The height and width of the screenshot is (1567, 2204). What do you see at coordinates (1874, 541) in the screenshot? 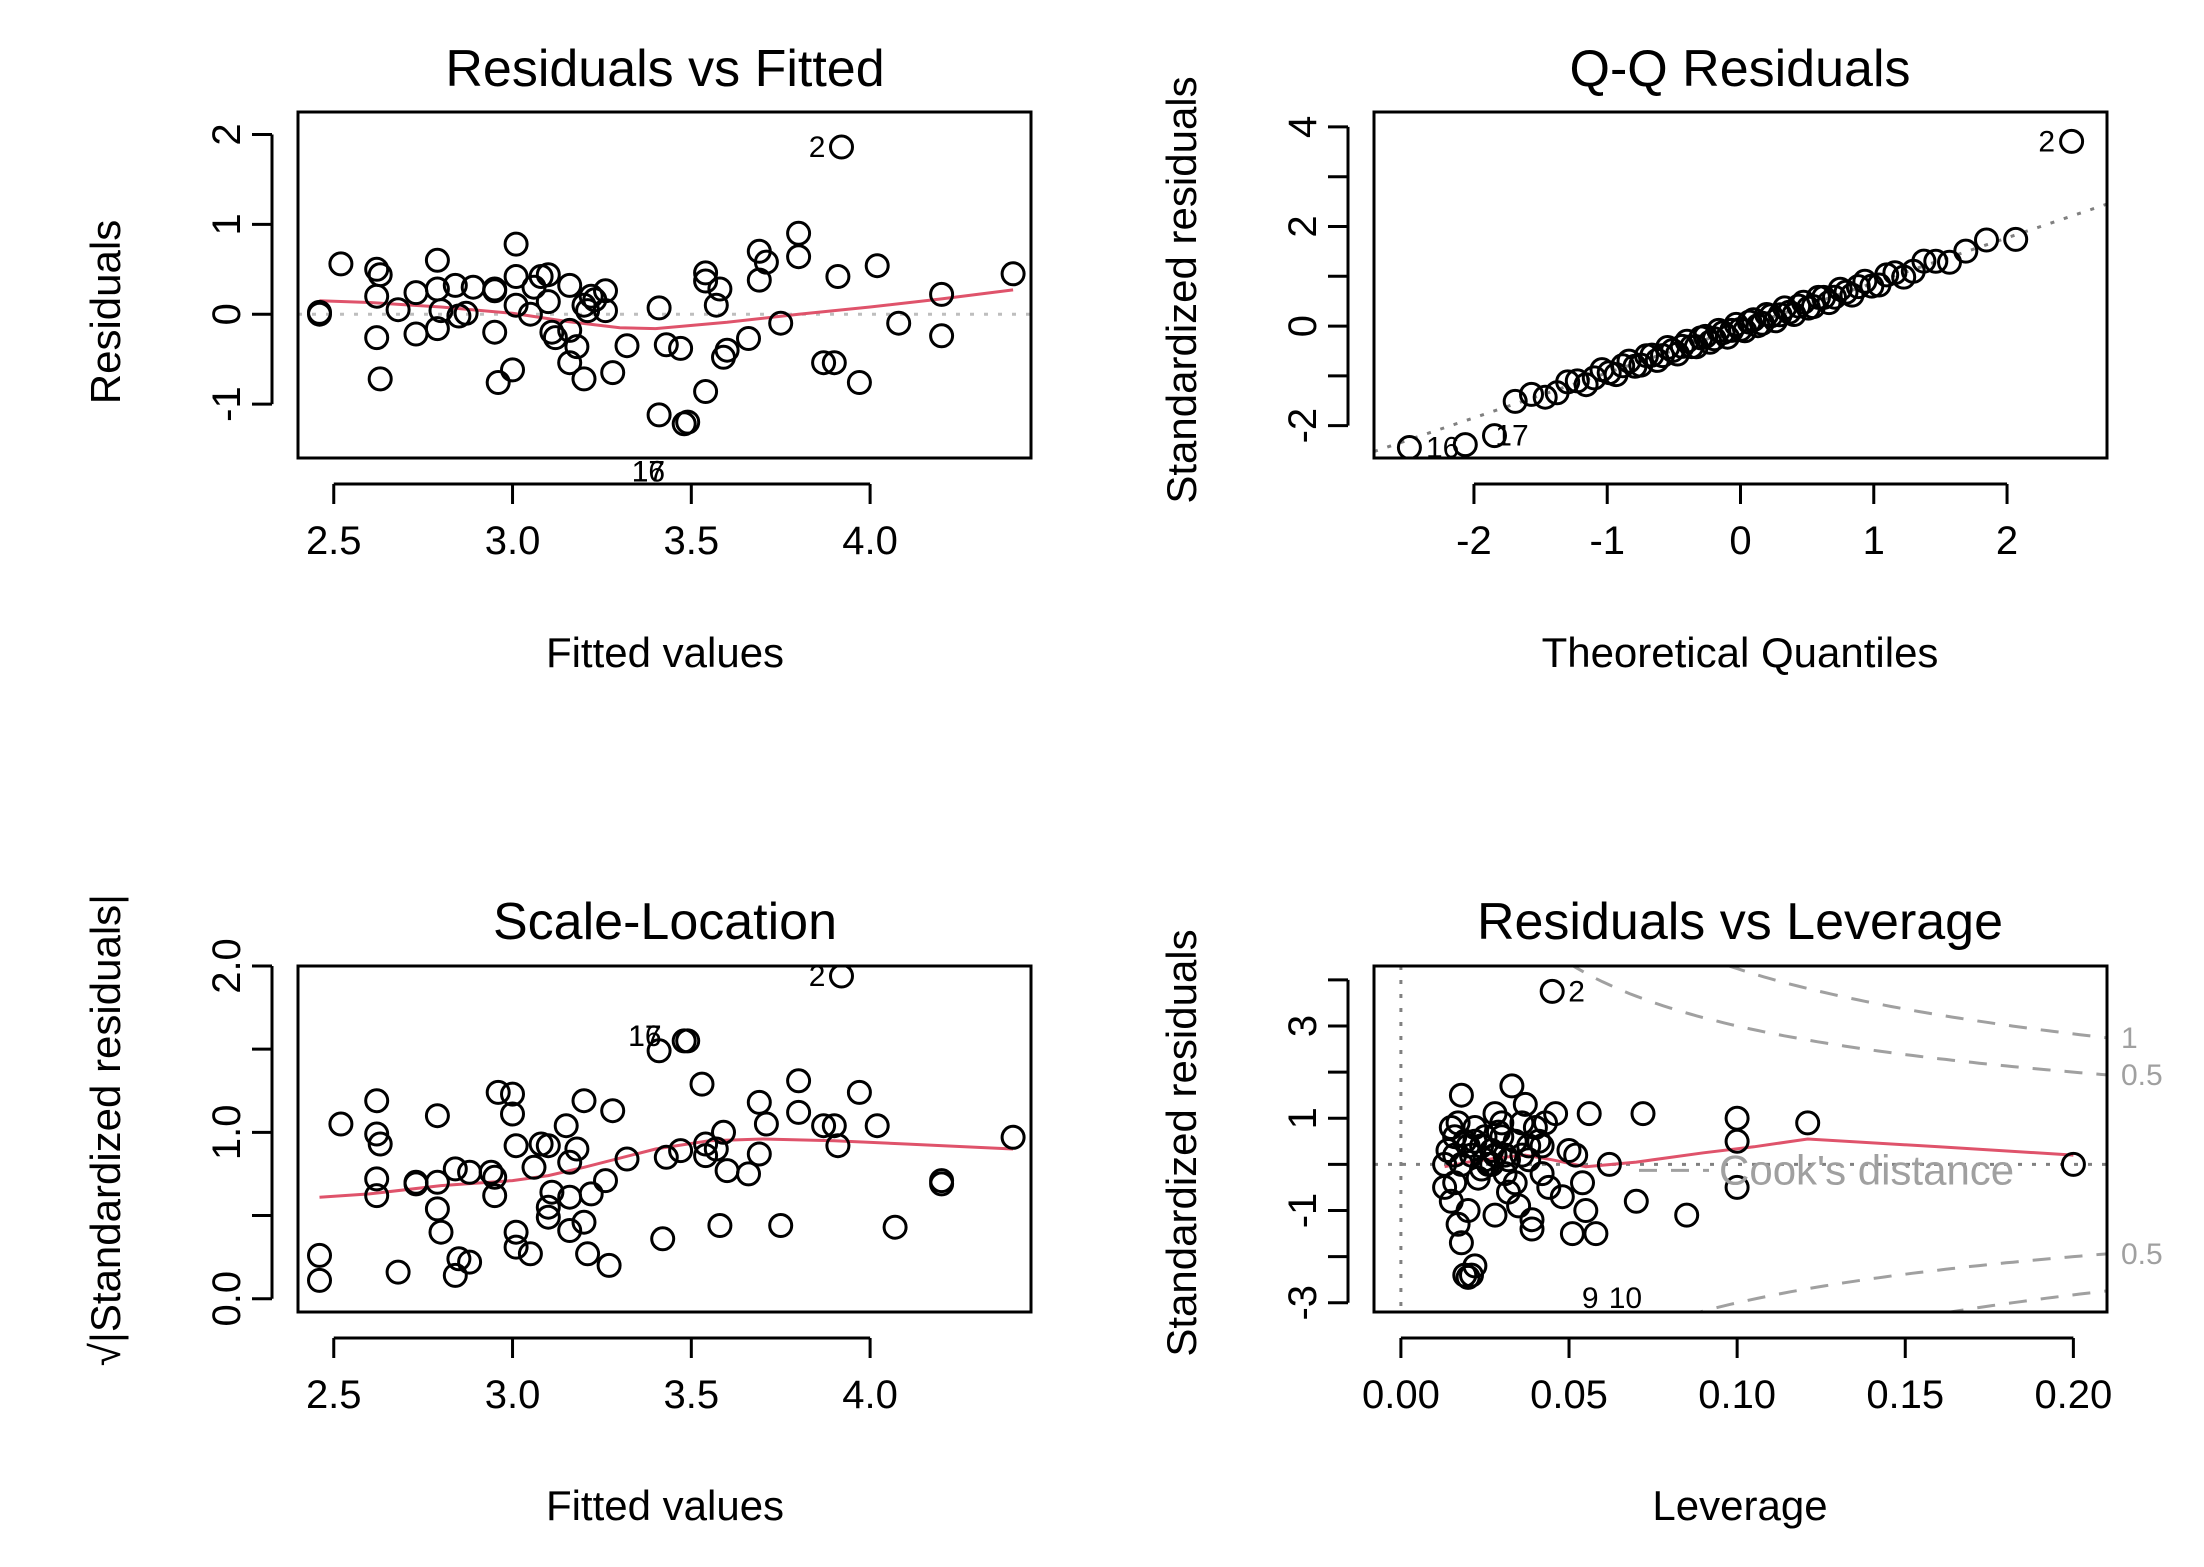
I see `x-tick-label: 1` at bounding box center [1874, 541].